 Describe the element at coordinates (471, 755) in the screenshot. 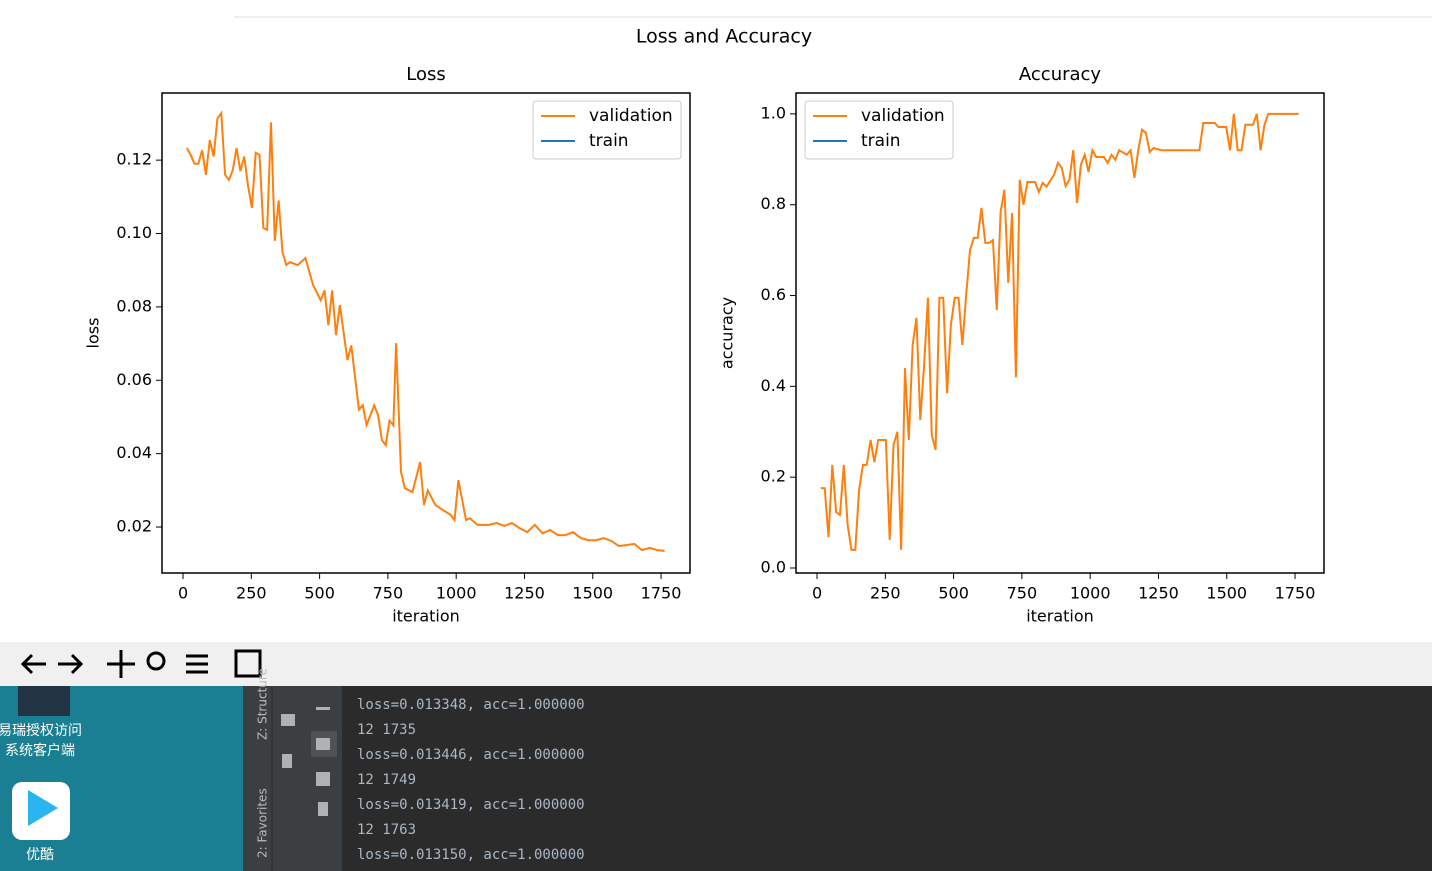

I see `console-line: loss=0.013446, acc=1.000000` at that location.